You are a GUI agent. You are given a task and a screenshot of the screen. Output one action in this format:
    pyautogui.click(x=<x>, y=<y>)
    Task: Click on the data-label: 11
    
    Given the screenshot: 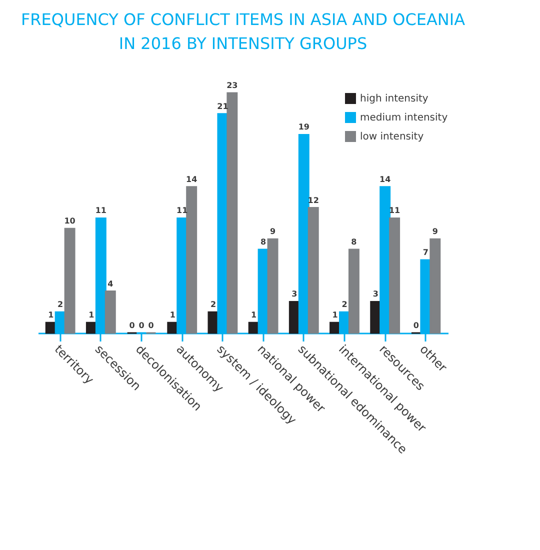 What is the action you would take?
    pyautogui.click(x=101, y=211)
    